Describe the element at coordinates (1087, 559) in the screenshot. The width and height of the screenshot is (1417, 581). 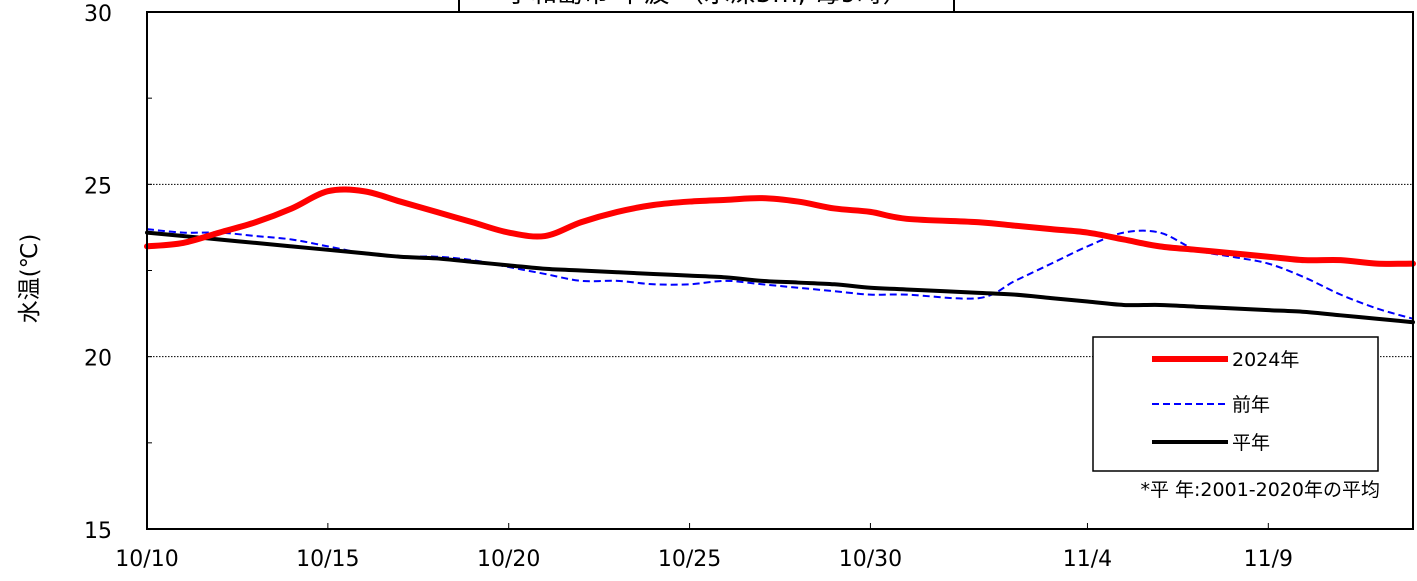
I see `x-tick-label: 11/4` at that location.